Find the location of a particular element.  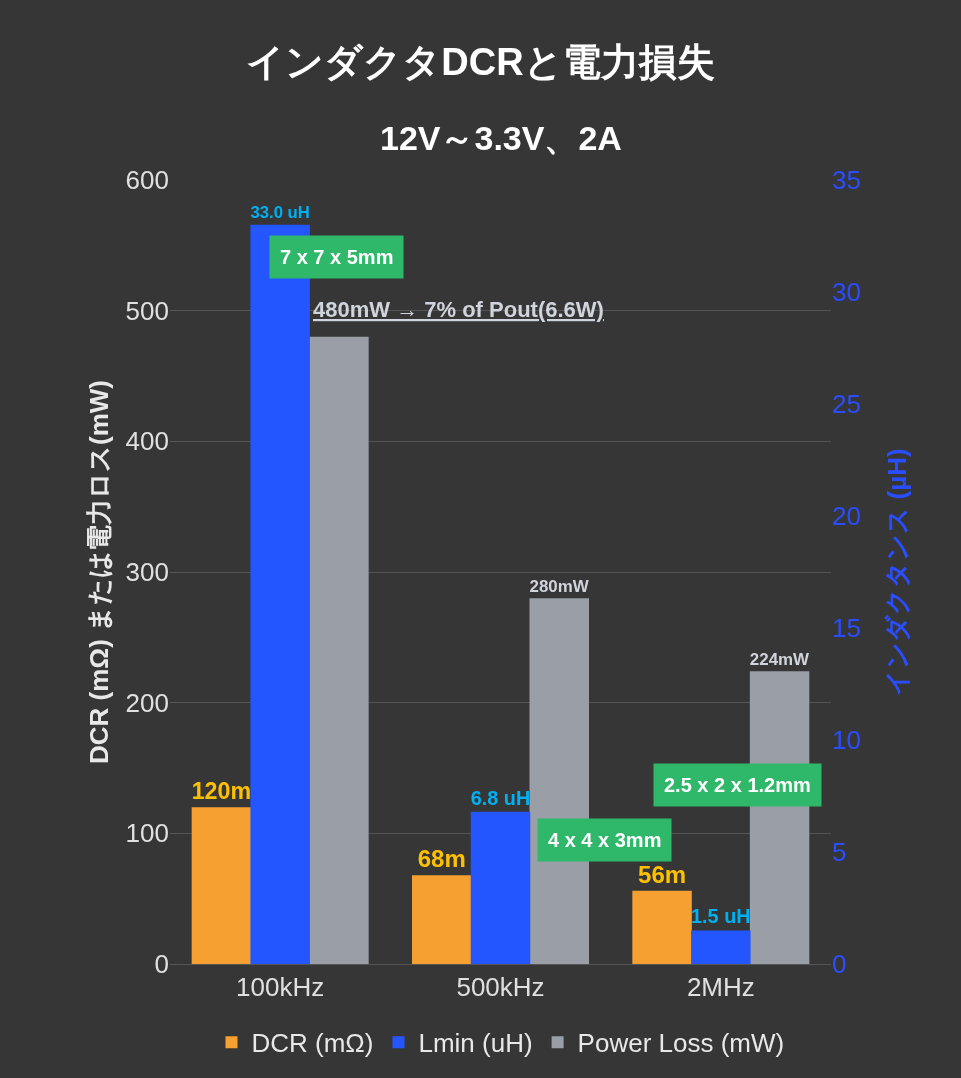

data-label: 1.5 uH is located at coordinates (721, 916).